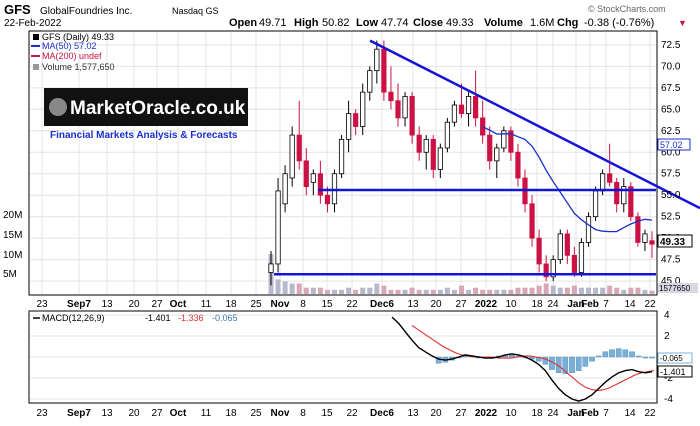  What do you see at coordinates (256, 304) in the screenshot?
I see `x-tick-label: 25` at bounding box center [256, 304].